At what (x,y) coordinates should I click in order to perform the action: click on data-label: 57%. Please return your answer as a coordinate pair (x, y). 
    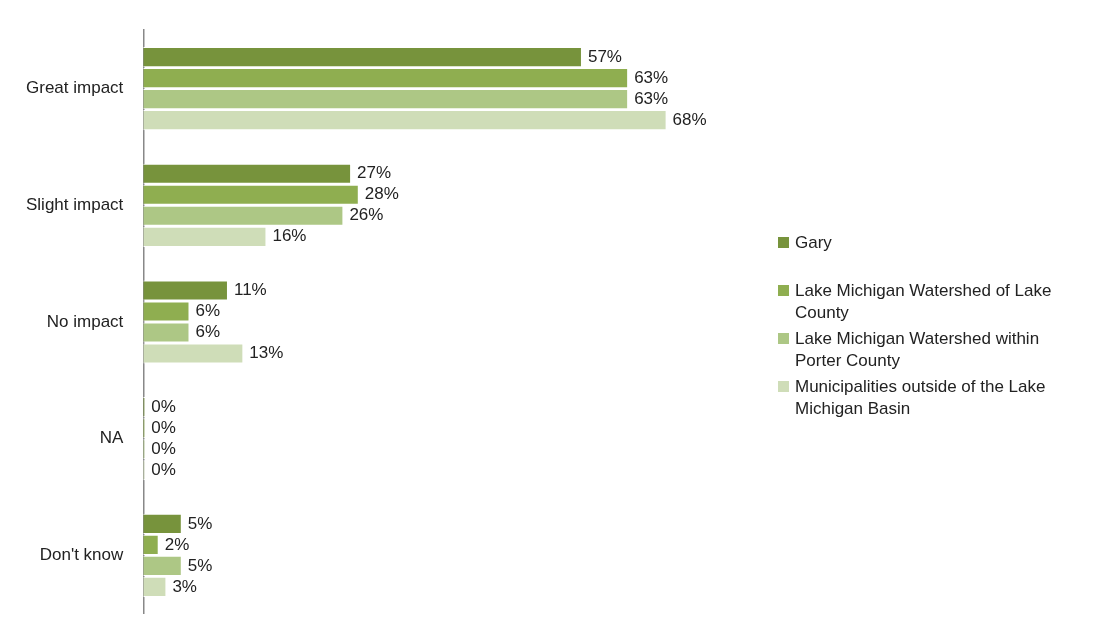
    Looking at the image, I should click on (604, 56).